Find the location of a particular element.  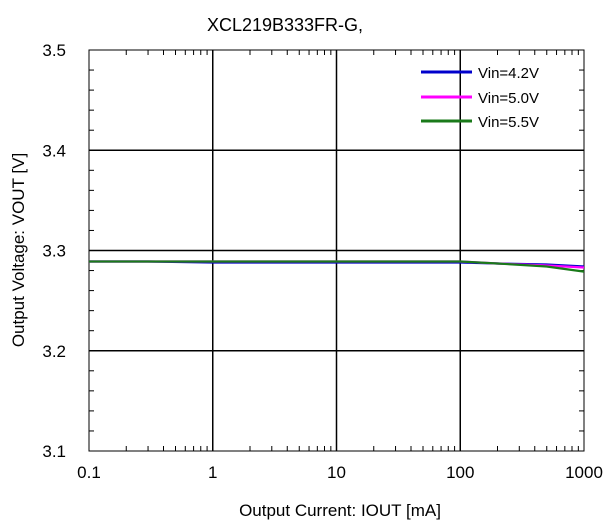

legend-label: Vin=5.0V is located at coordinates (508, 98).